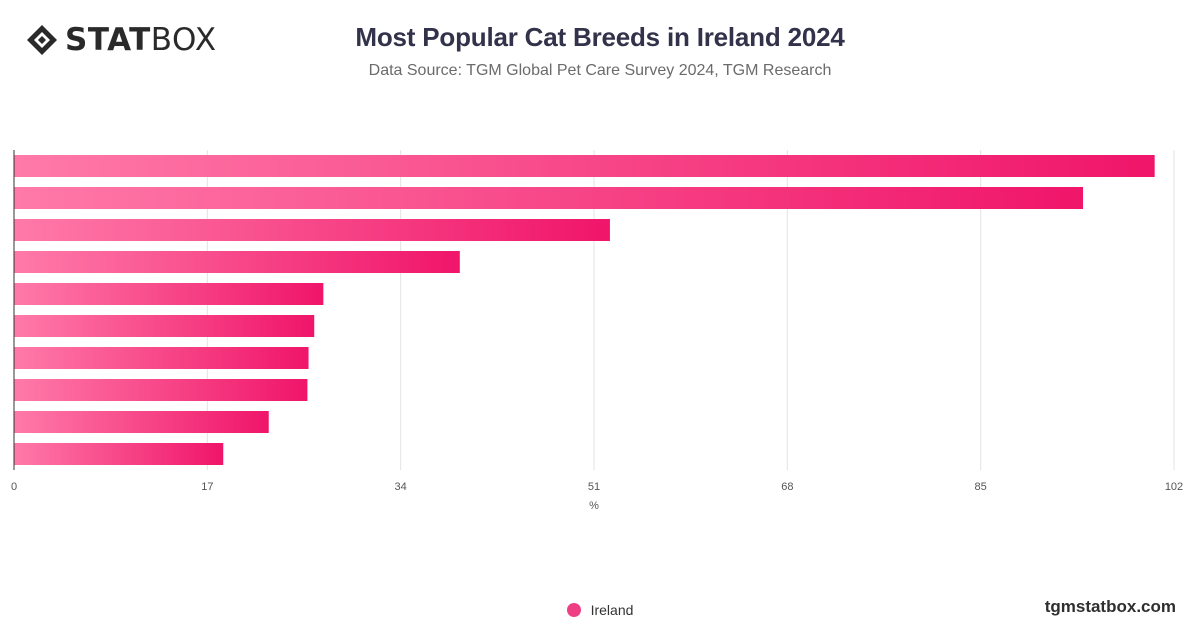 Image resolution: width=1200 pixels, height=628 pixels. What do you see at coordinates (207, 487) in the screenshot?
I see `x-tick-label: 17` at bounding box center [207, 487].